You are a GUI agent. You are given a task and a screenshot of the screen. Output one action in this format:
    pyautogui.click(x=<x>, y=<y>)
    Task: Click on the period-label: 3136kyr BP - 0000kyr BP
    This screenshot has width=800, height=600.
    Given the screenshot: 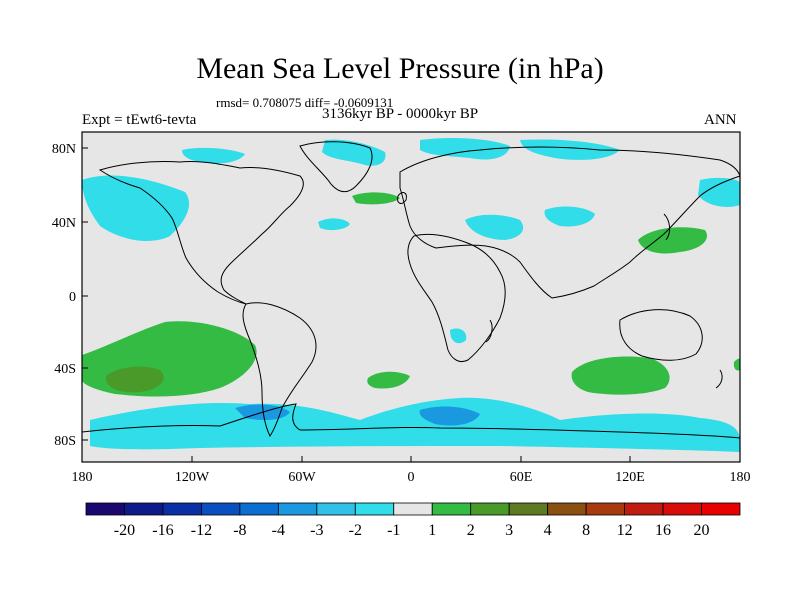 What is the action you would take?
    pyautogui.click(x=400, y=114)
    